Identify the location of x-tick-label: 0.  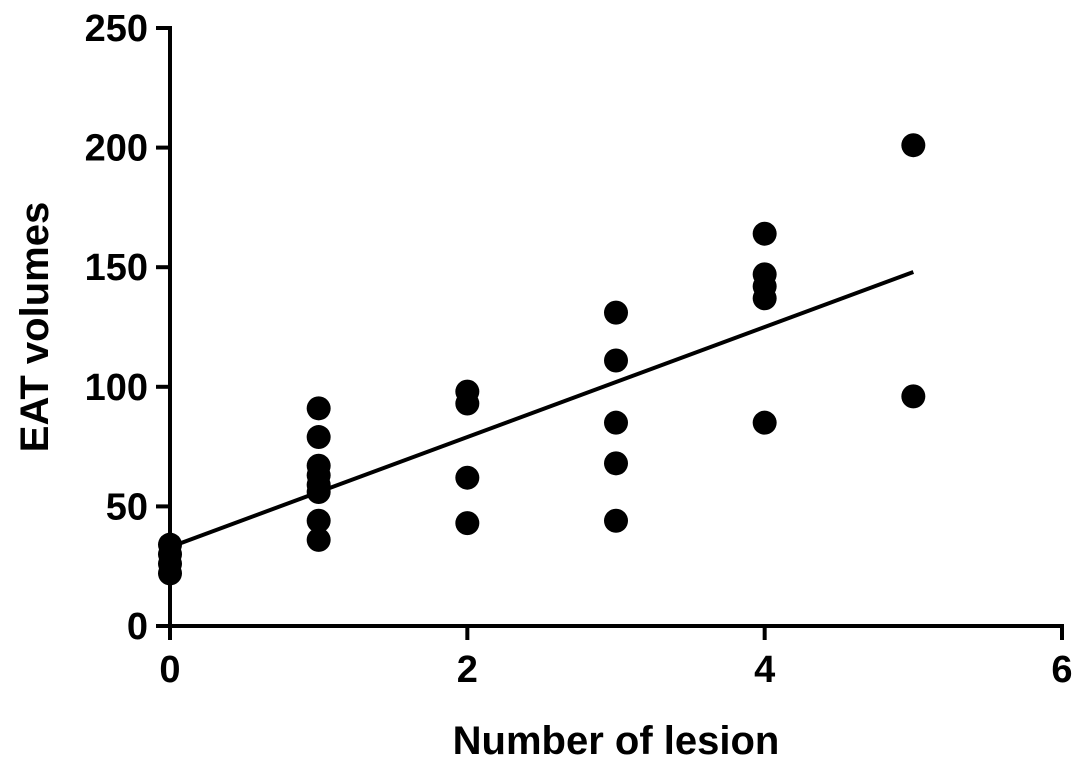
(169, 670).